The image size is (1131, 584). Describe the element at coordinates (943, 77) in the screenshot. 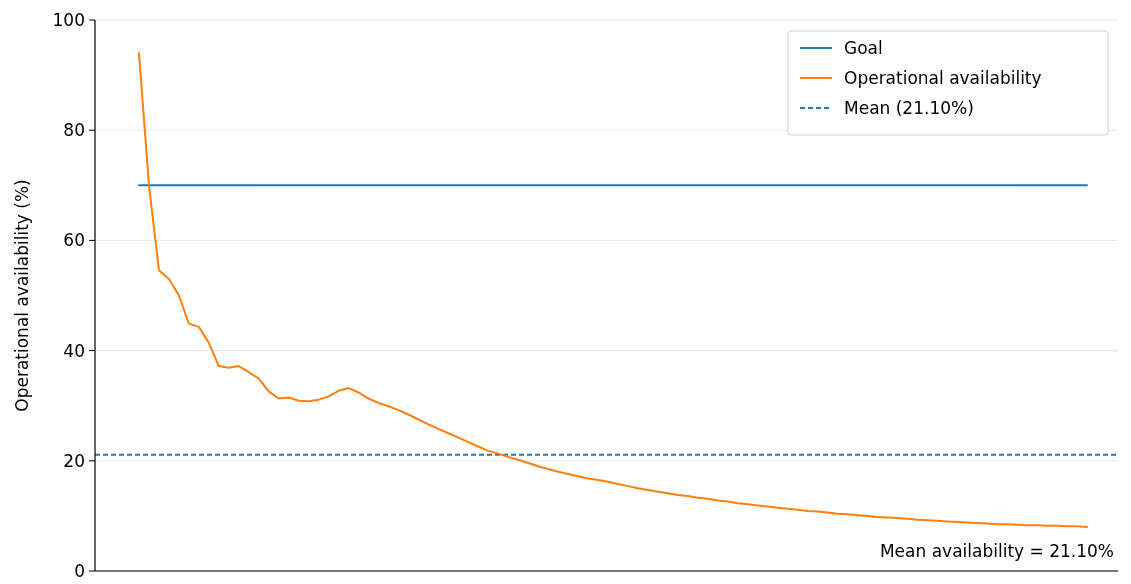

I see `legend-label: Operational availability` at that location.